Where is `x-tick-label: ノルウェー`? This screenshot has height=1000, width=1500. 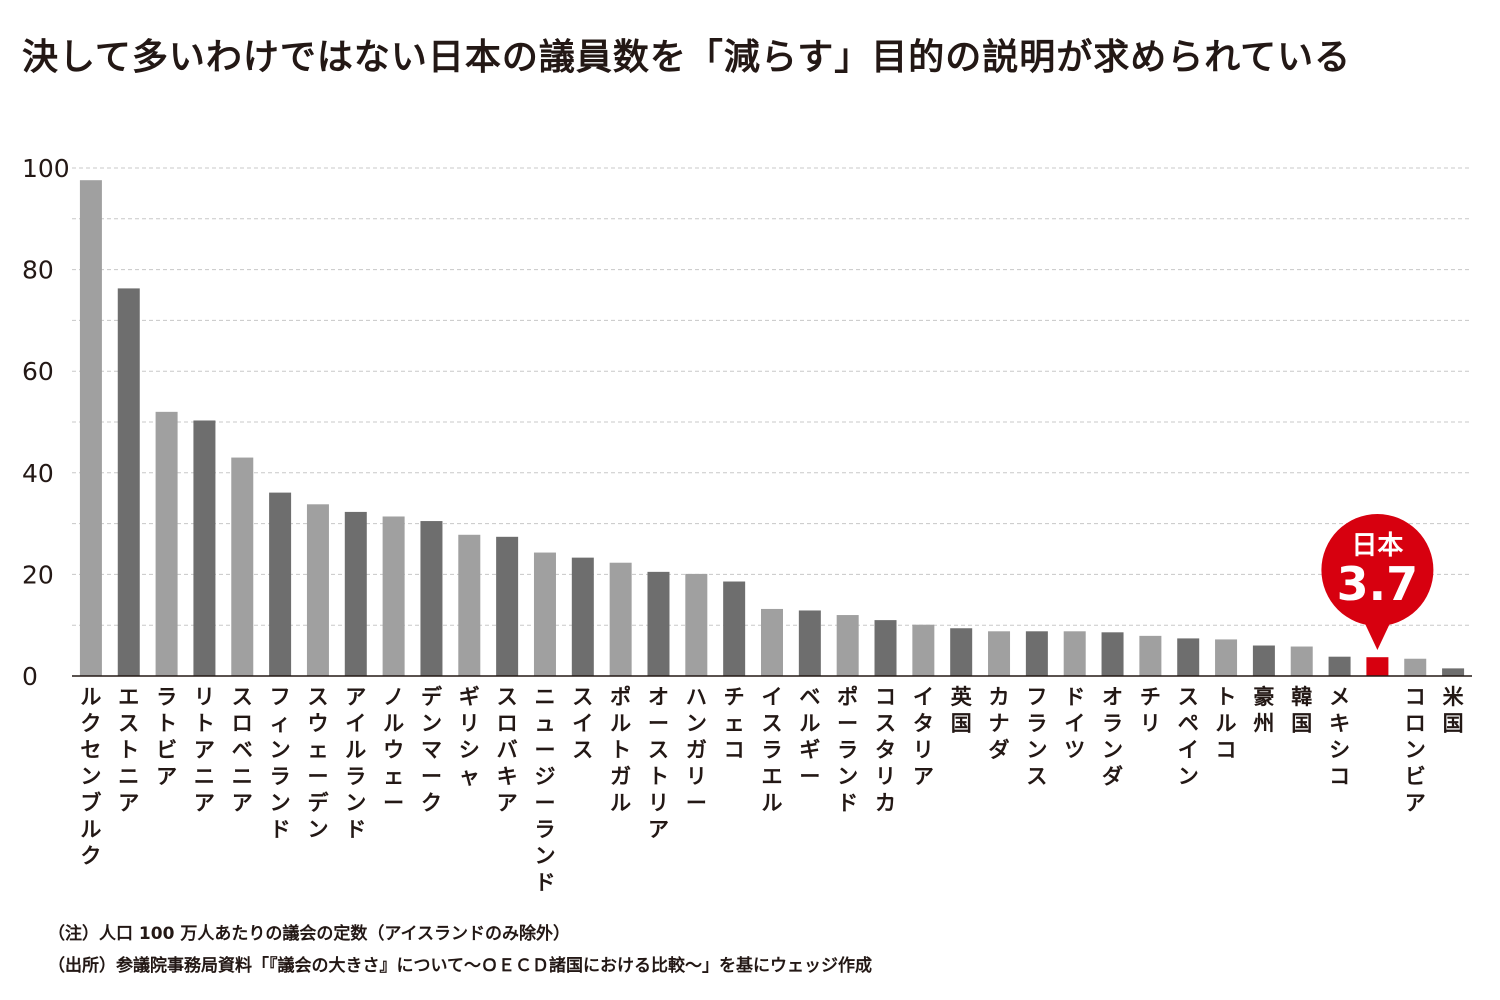 x-tick-label: ノルウェー is located at coordinates (393, 750).